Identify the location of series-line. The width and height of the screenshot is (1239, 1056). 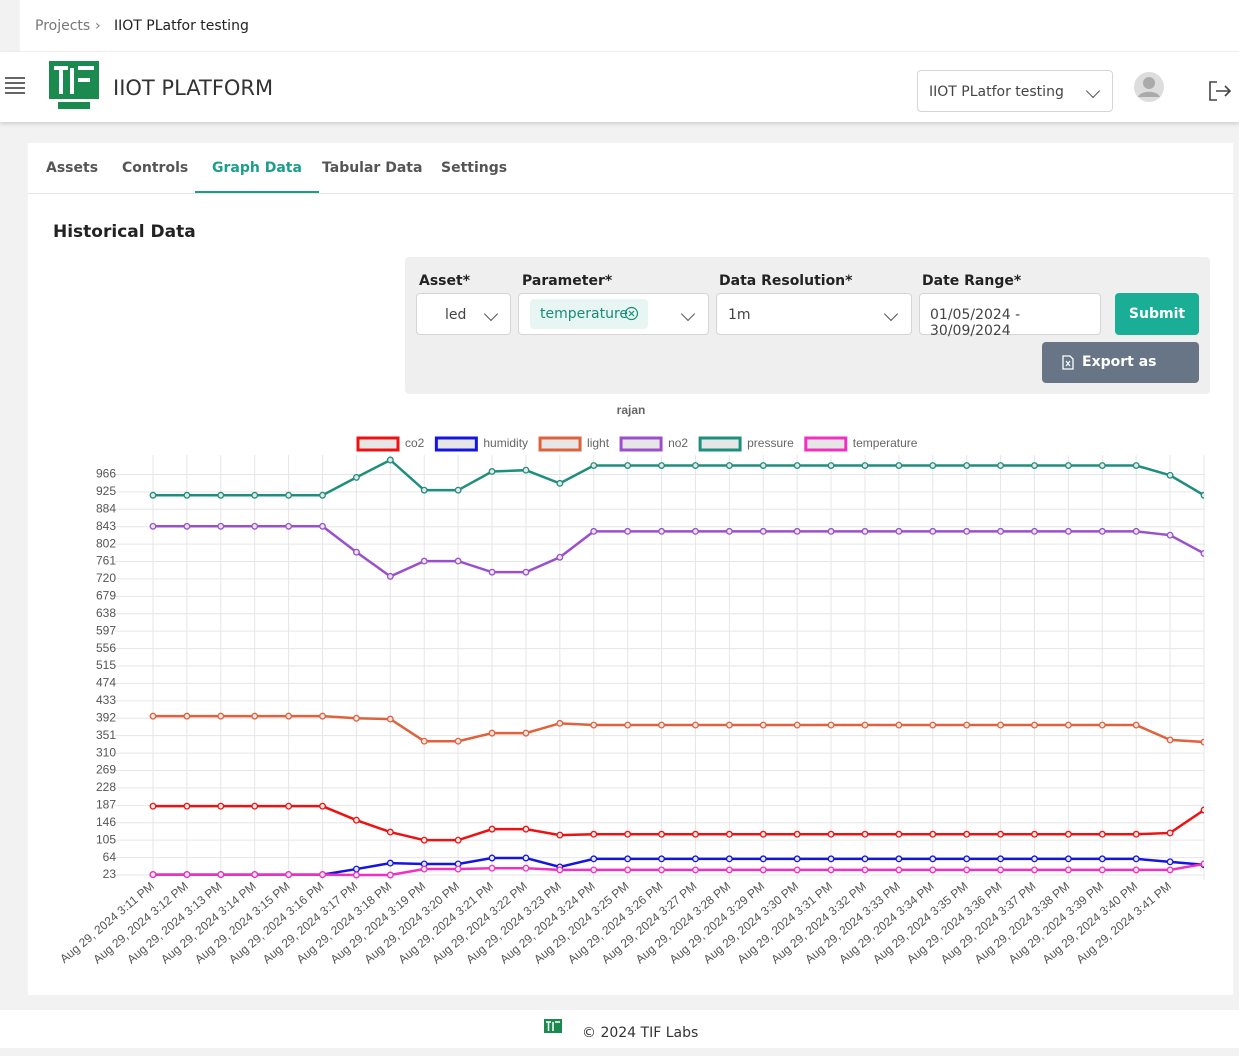
(678, 551).